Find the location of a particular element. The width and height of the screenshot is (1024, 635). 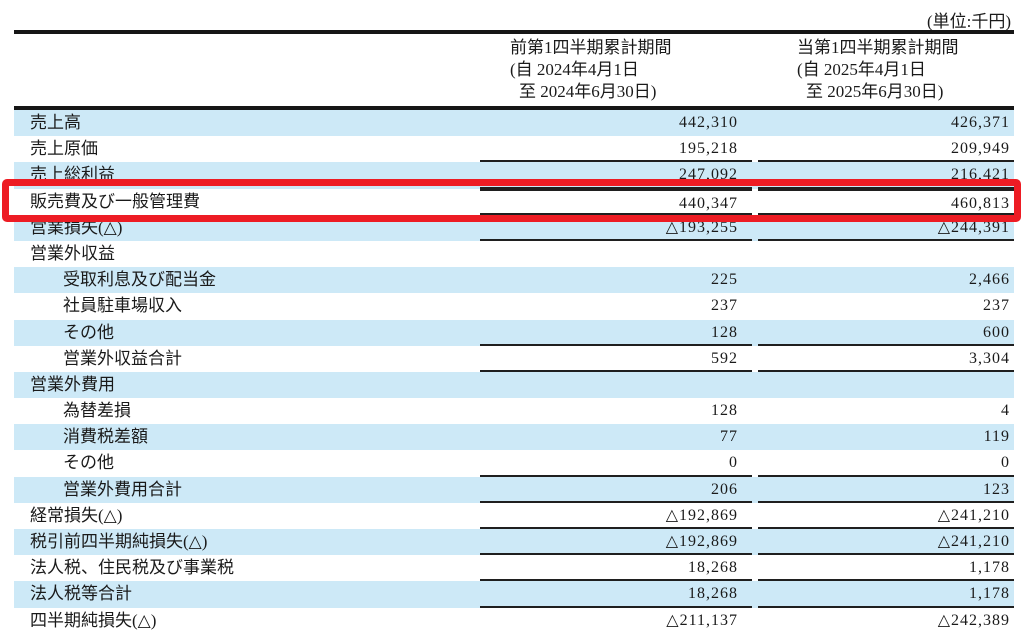

column-header-current-period: 当第1四半期累計期間 (自 2025年4月1日 至 2025年6月30日) is located at coordinates (878, 70).